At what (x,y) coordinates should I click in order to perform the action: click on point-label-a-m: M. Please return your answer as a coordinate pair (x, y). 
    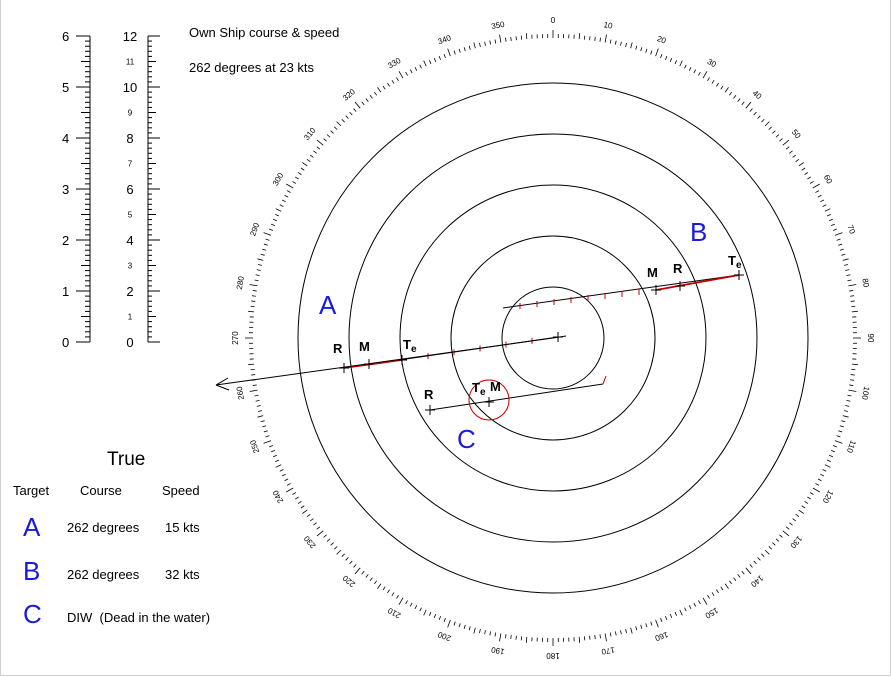
    Looking at the image, I should click on (364, 346).